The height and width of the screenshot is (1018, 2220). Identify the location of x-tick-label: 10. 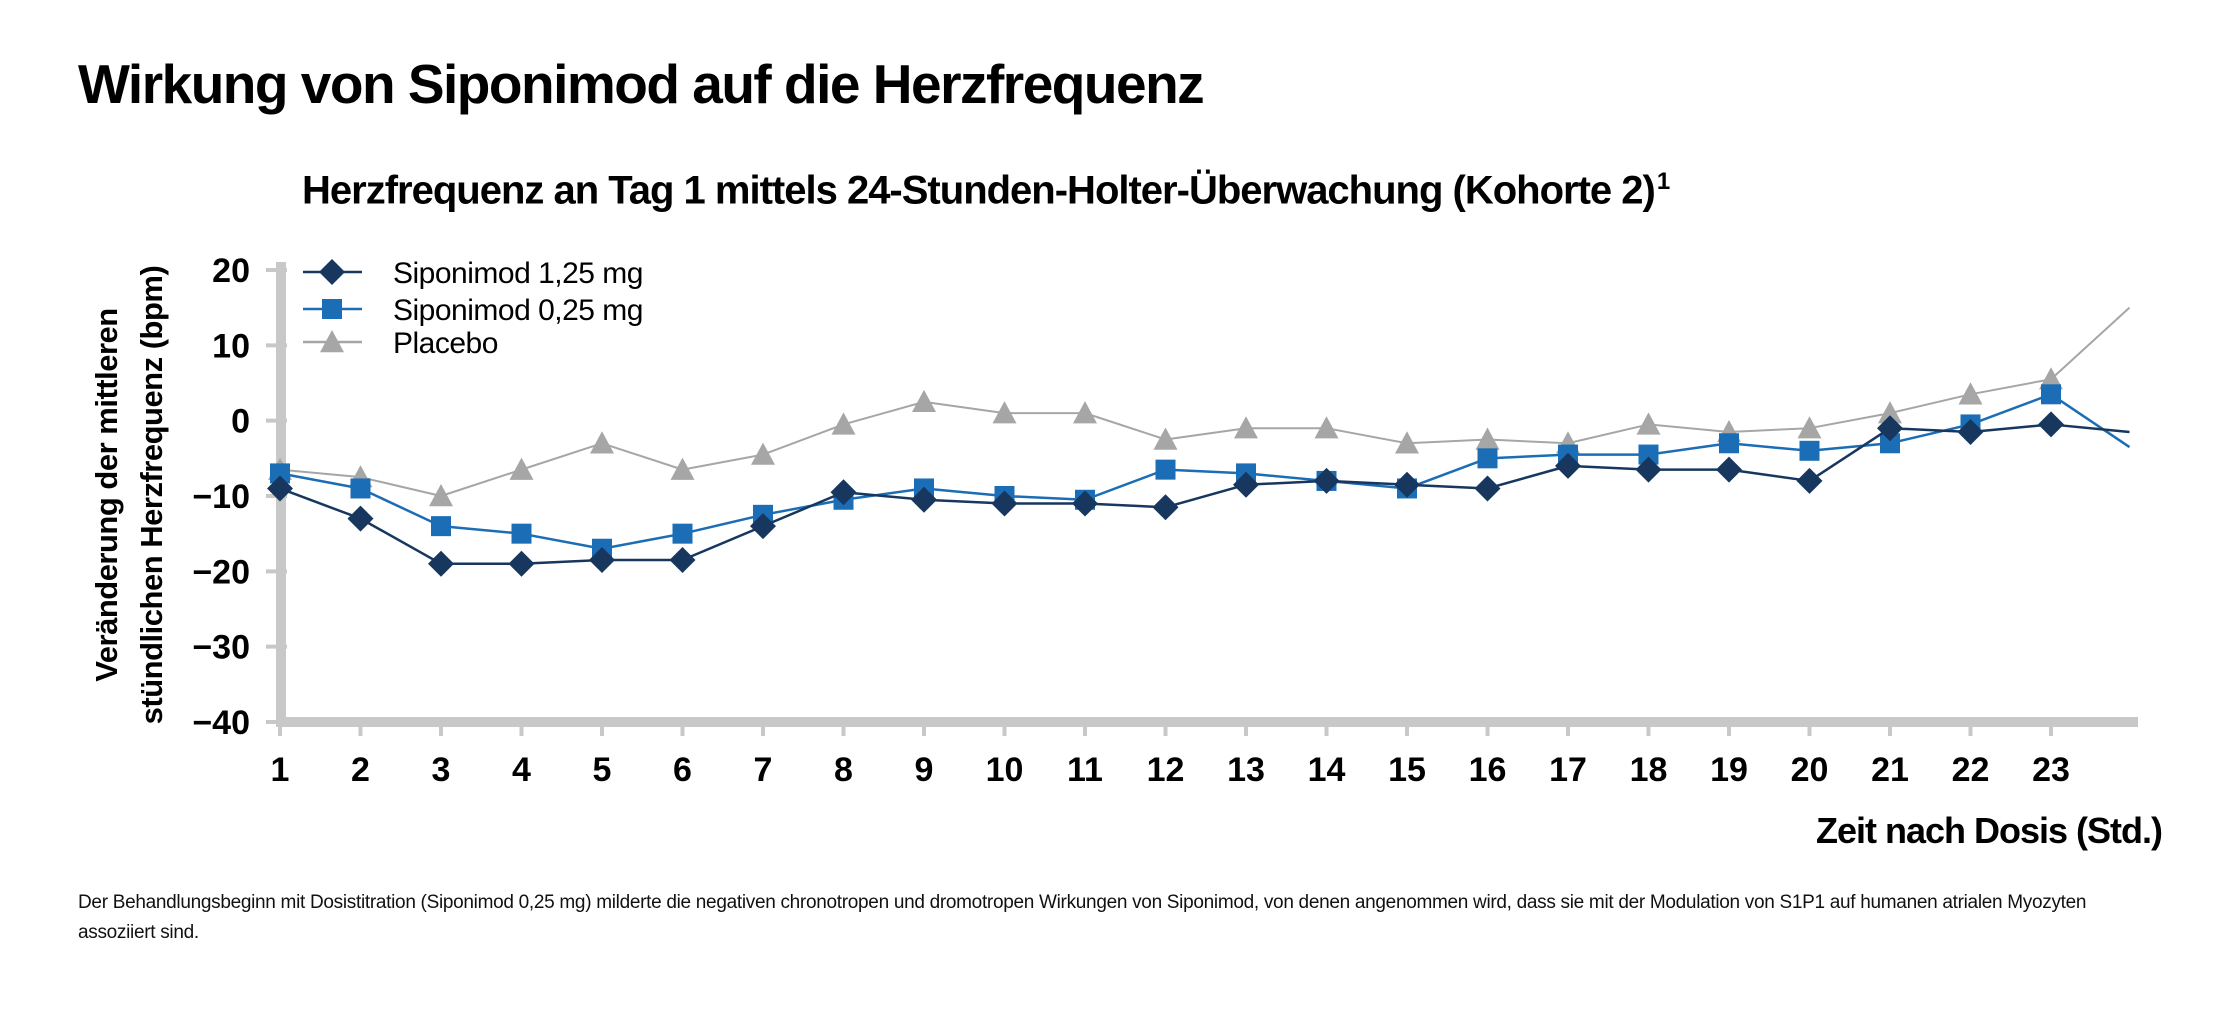
(1005, 770).